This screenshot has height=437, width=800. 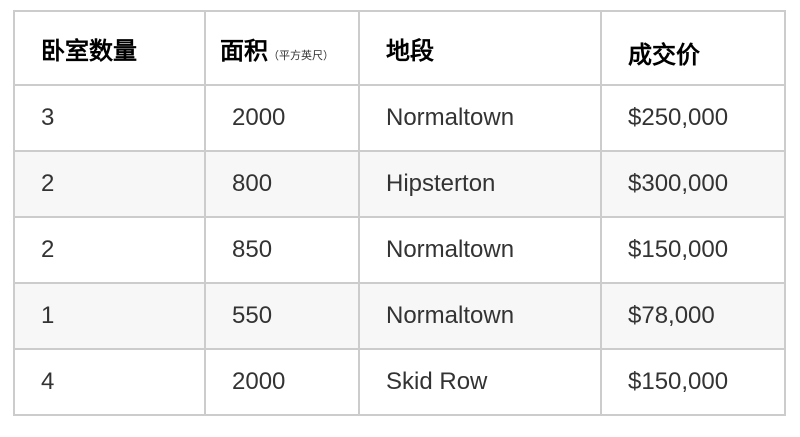 I want to click on price-cell: $300,000, so click(x=693, y=184).